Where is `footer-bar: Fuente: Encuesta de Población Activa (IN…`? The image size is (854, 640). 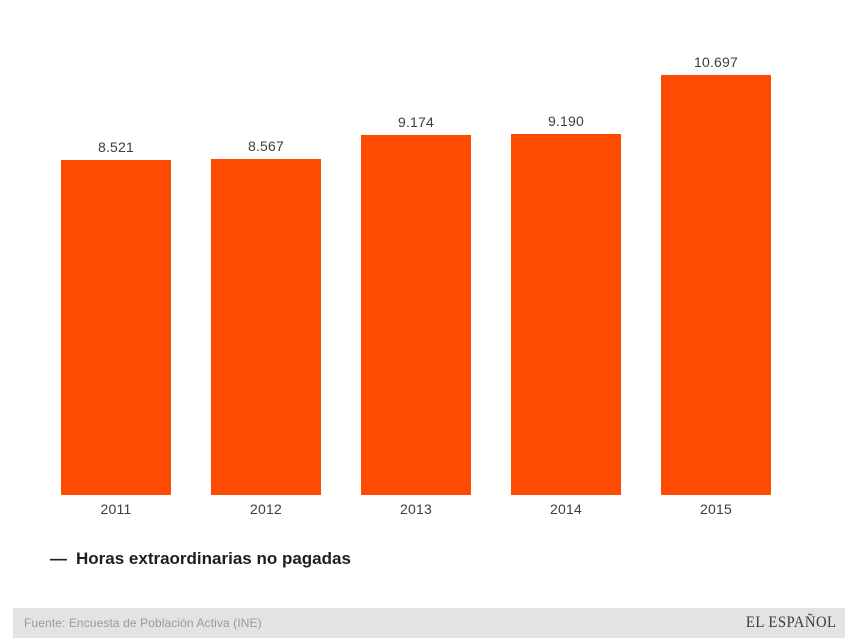
footer-bar: Fuente: Encuesta de Población Activa (IN… is located at coordinates (429, 623).